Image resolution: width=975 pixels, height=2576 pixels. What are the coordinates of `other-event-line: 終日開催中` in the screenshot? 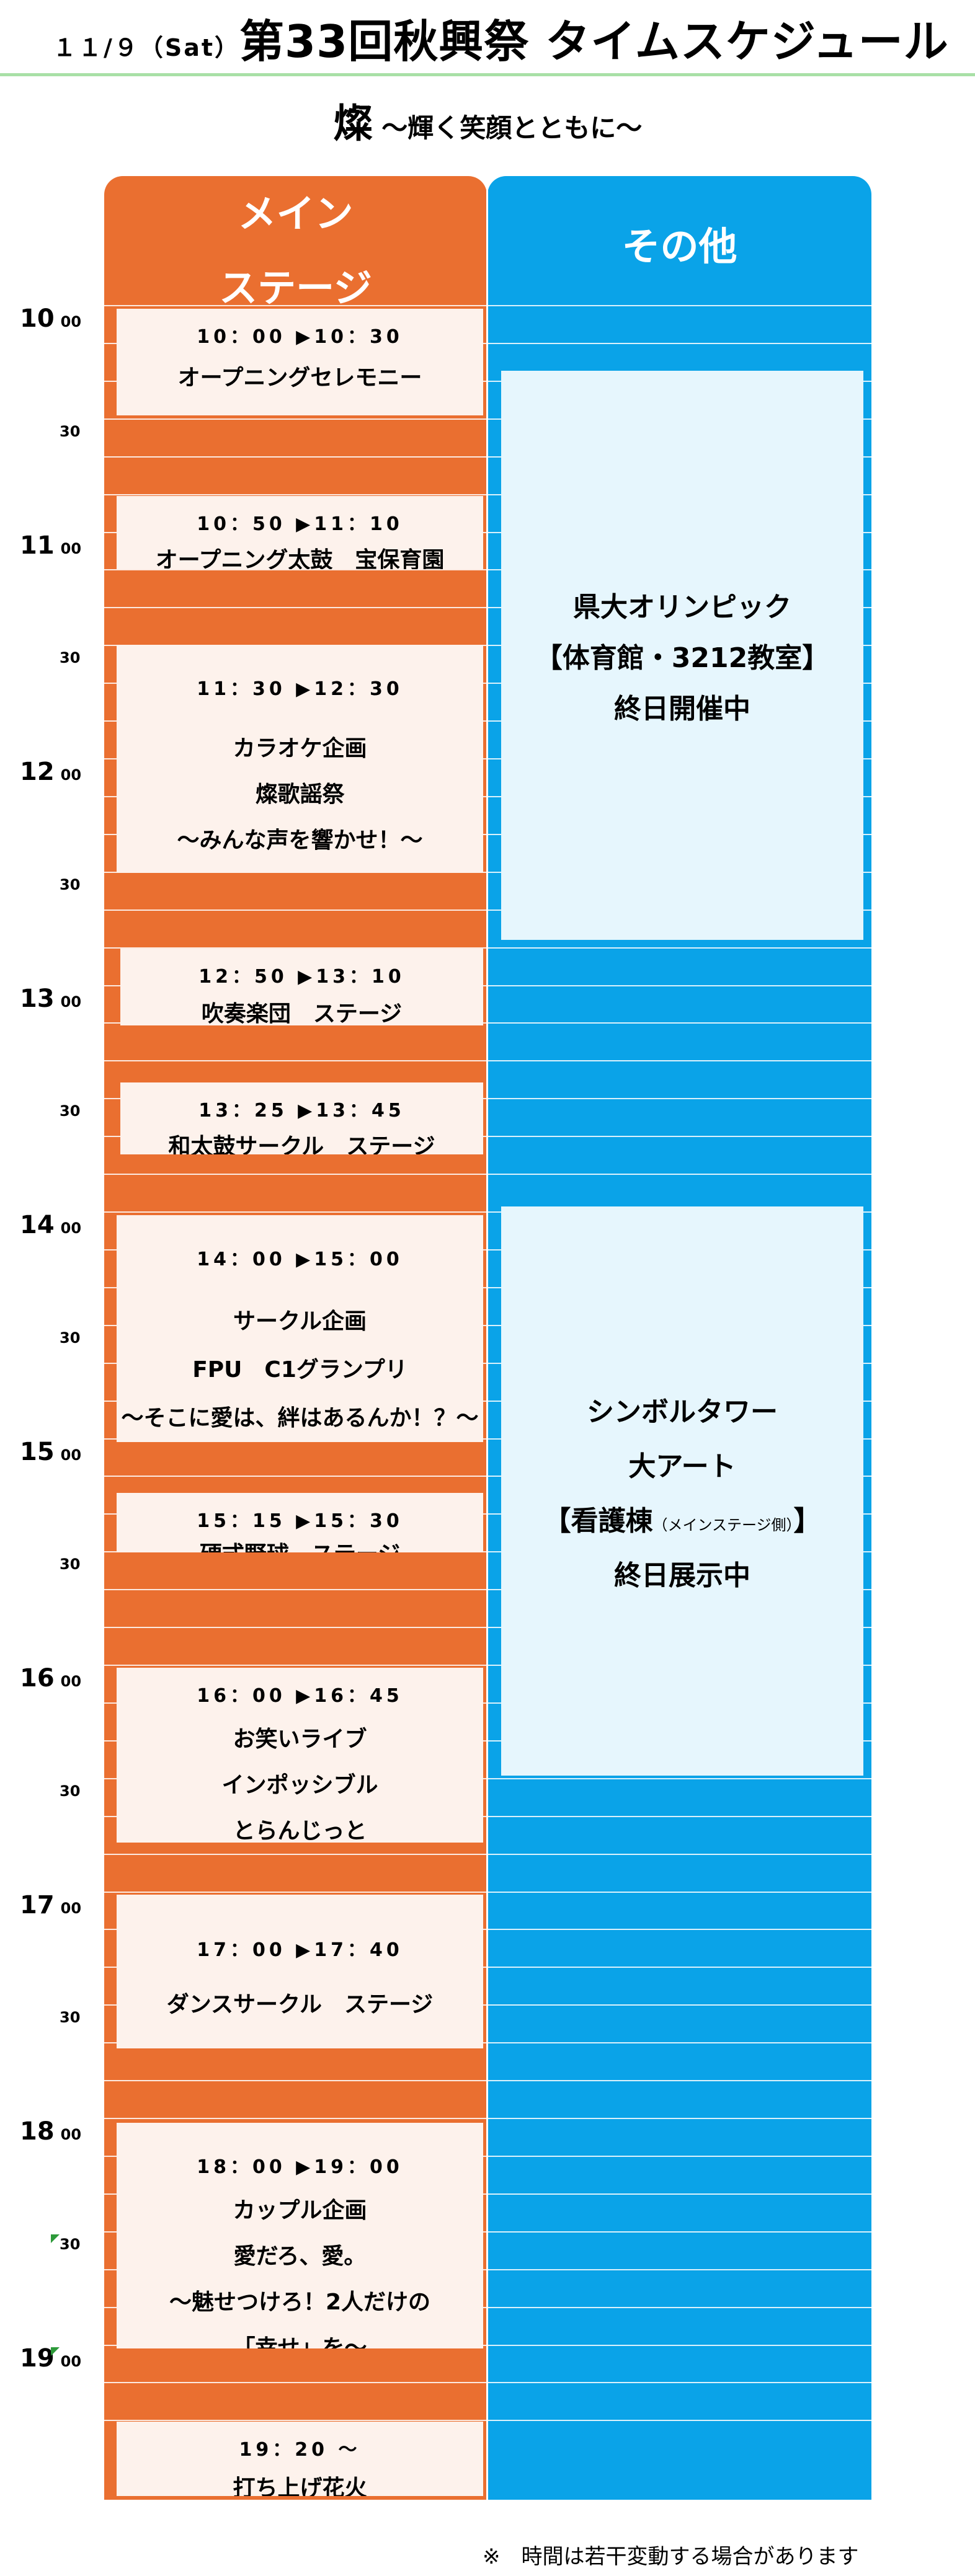 It's located at (682, 709).